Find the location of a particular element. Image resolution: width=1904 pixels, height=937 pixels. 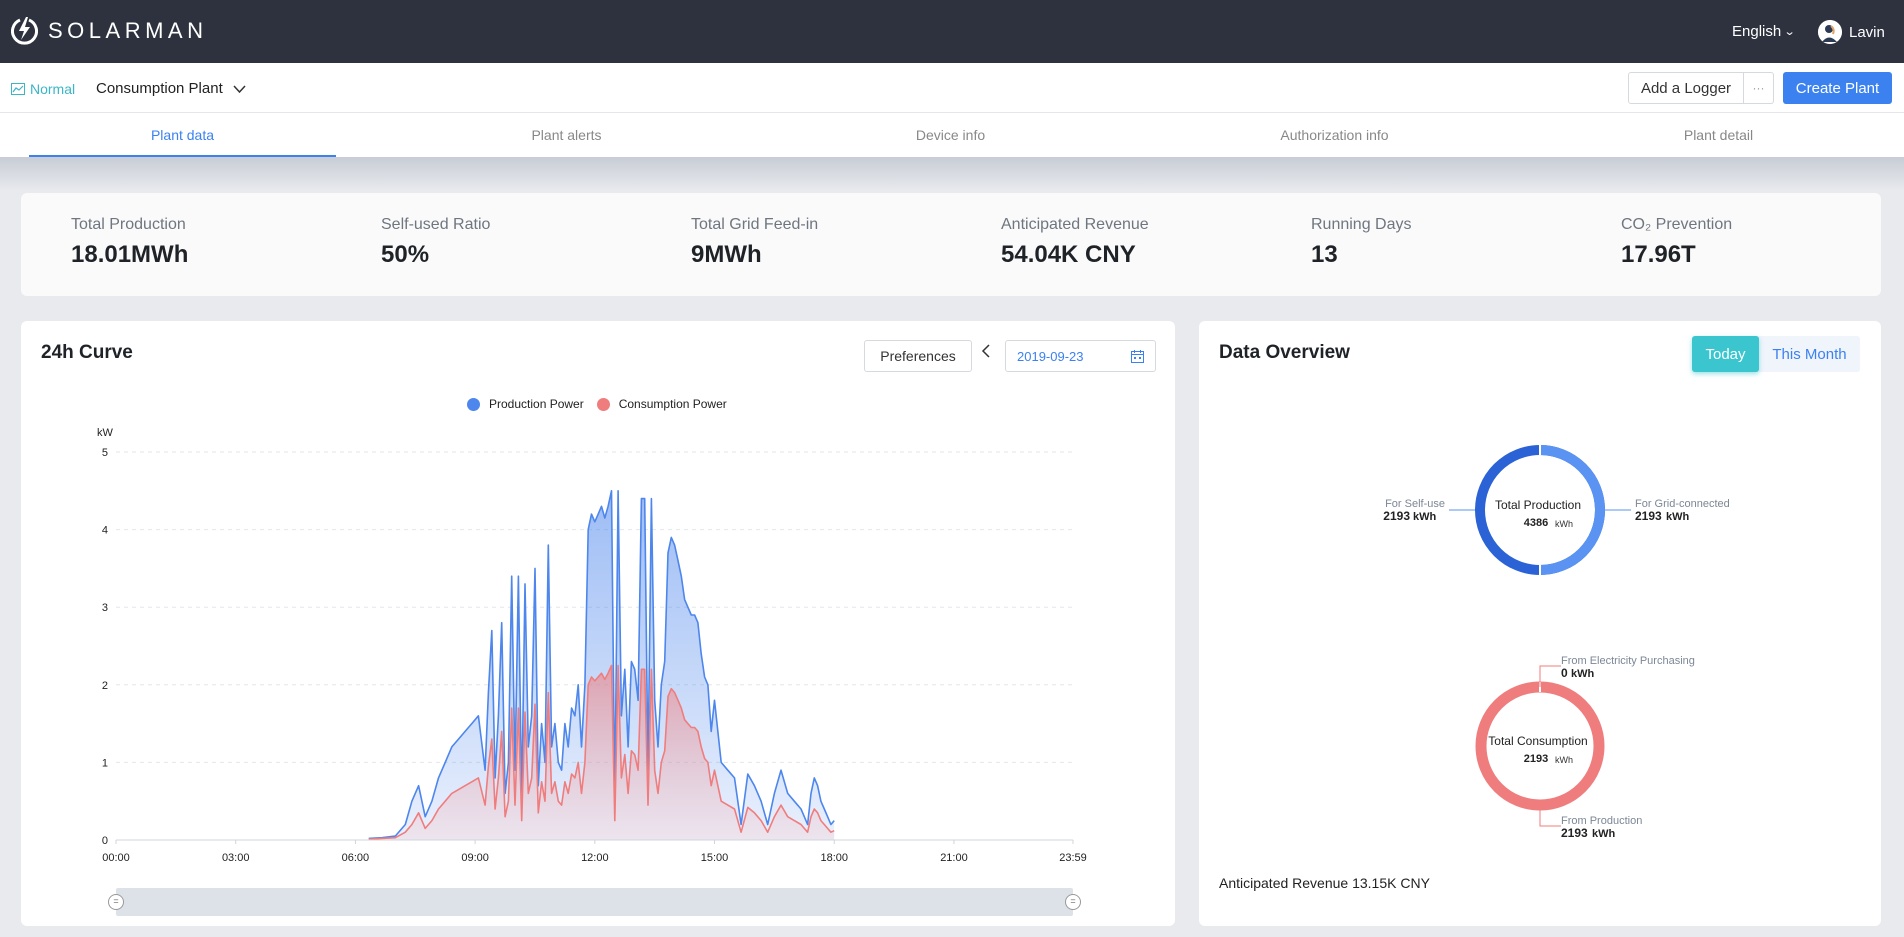

consumption-center-value: 2193 is located at coordinates (1536, 759).